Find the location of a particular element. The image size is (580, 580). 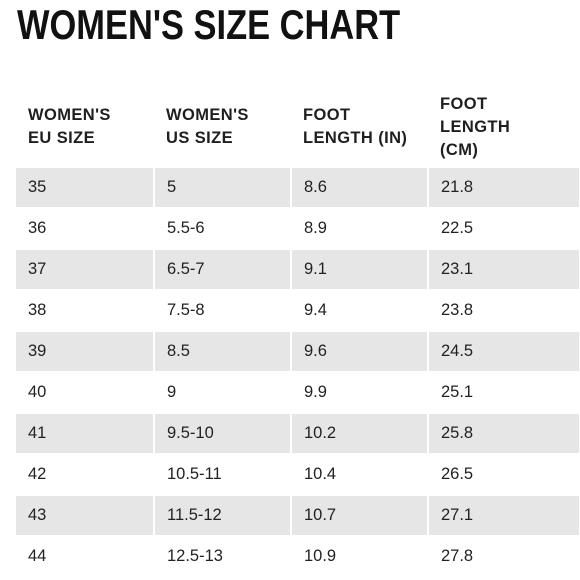

us-size-cell: 12.5-13 is located at coordinates (223, 557).